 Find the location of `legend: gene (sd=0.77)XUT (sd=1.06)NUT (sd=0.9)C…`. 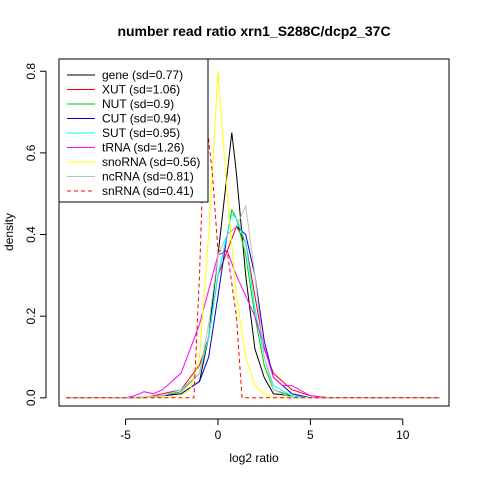

legend: gene (sd=0.77)XUT (sd=1.06)NUT (sd=0.9)C… is located at coordinates (133, 130).